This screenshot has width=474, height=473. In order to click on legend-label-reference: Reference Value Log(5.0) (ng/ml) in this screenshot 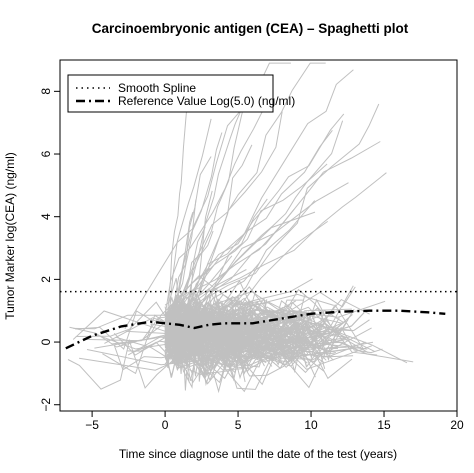, I will do `click(206, 101)`.